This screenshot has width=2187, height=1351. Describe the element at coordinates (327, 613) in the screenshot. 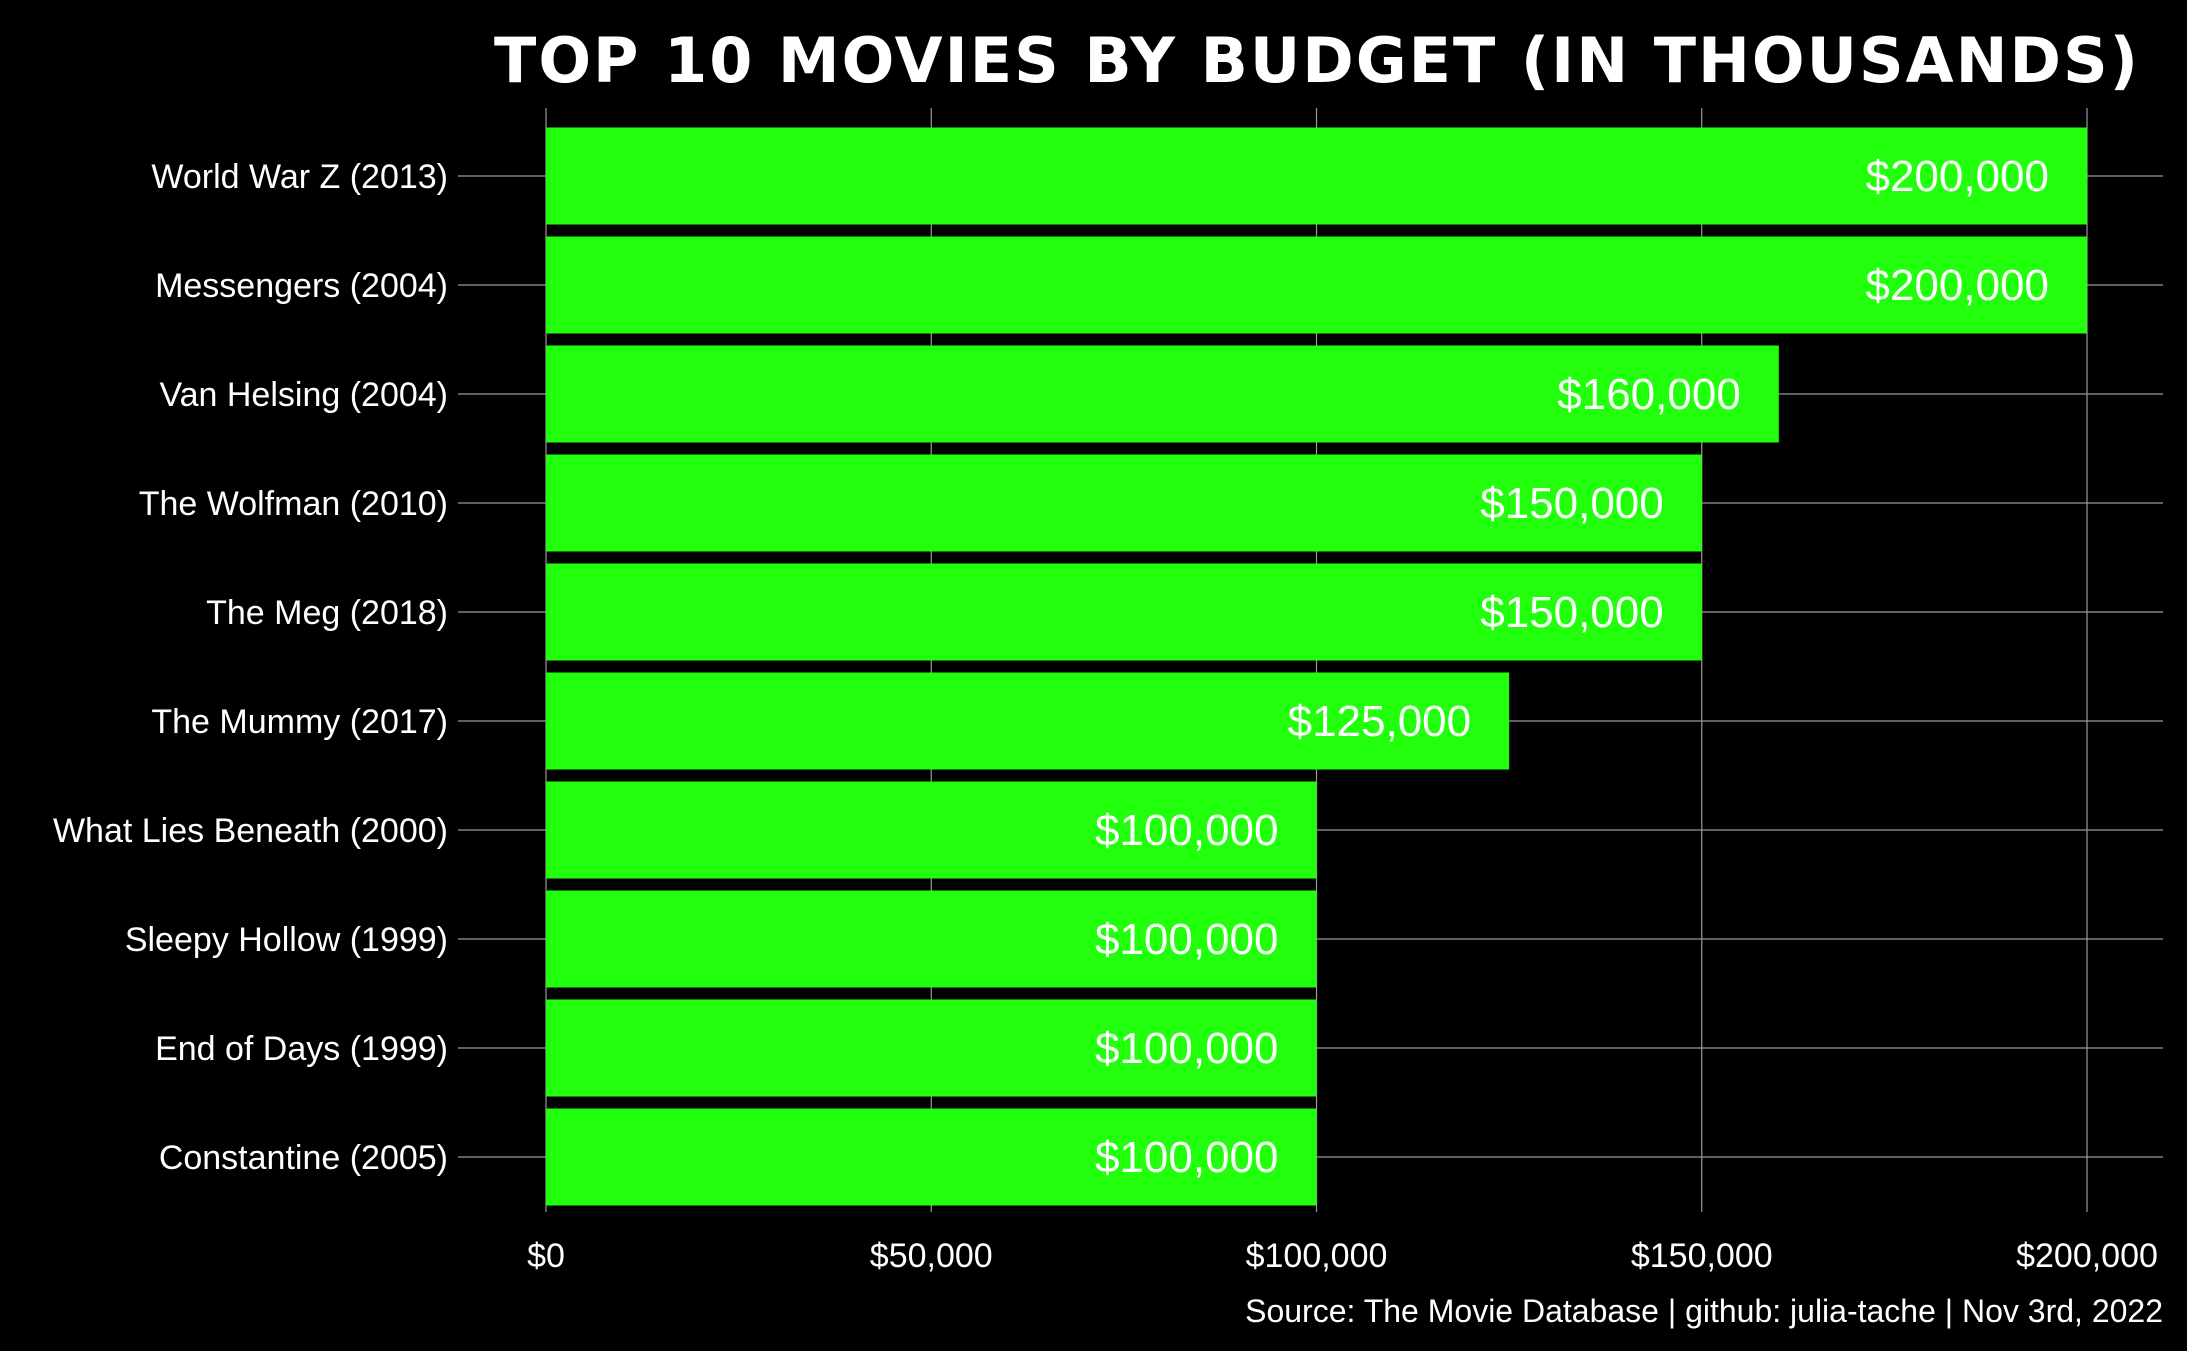

I see `category-label: The Meg (2018)` at that location.